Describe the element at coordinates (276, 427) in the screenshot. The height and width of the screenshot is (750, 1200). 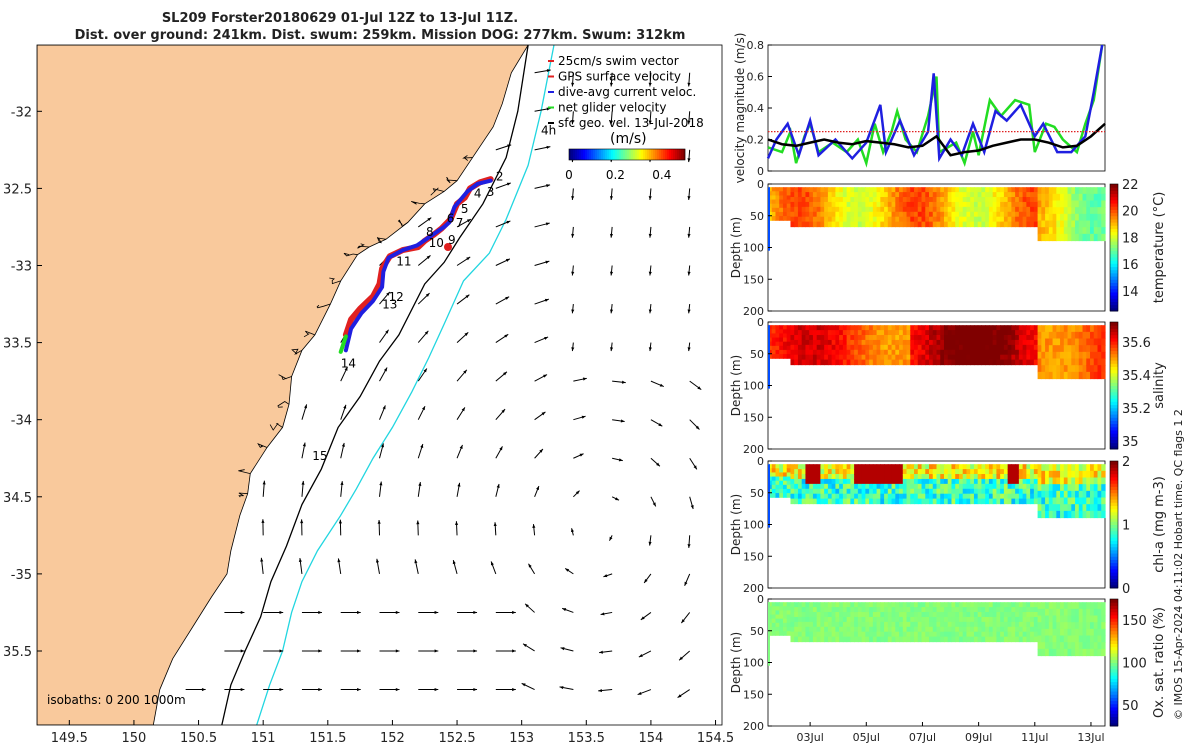
I see `coast-inlet` at that location.